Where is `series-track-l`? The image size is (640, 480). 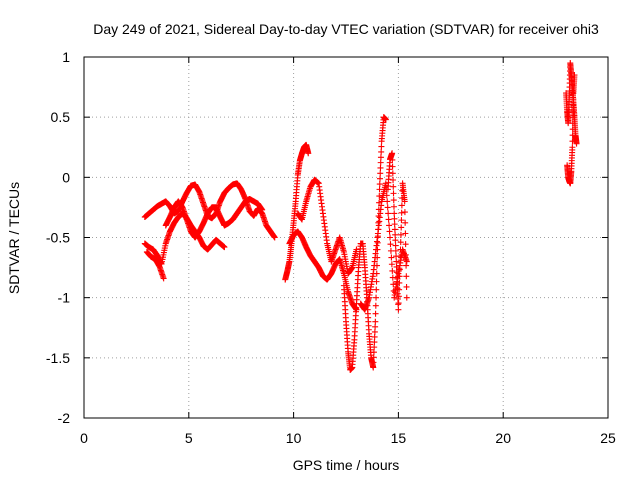
series-track-l is located at coordinates (571, 129).